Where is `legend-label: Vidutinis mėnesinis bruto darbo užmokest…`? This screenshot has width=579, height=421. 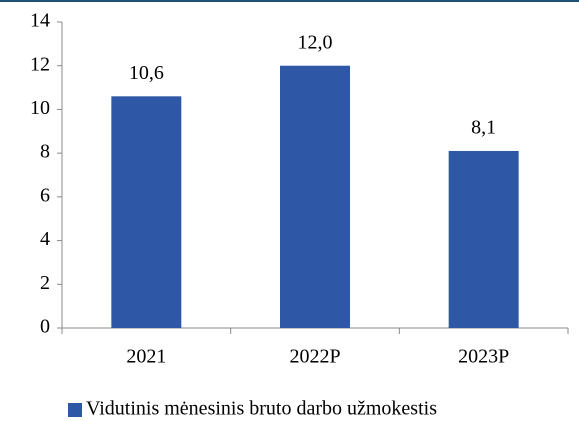 legend-label: Vidutinis mėnesinis bruto darbo užmokest… is located at coordinates (261, 409).